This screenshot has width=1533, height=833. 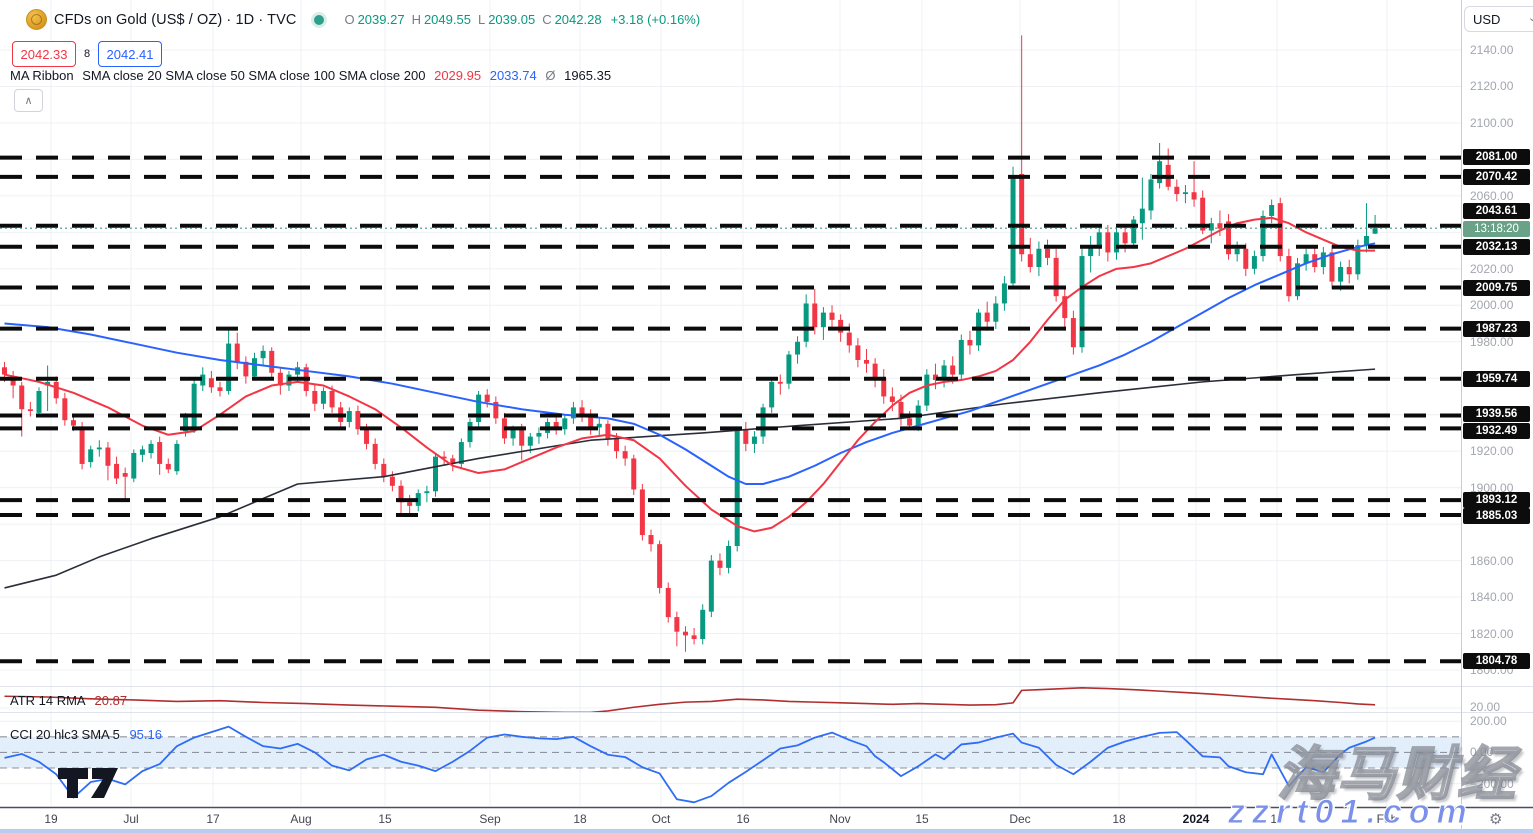 I want to click on trade-buttons-row: 2042.33 8 2042.41, so click(x=87, y=54).